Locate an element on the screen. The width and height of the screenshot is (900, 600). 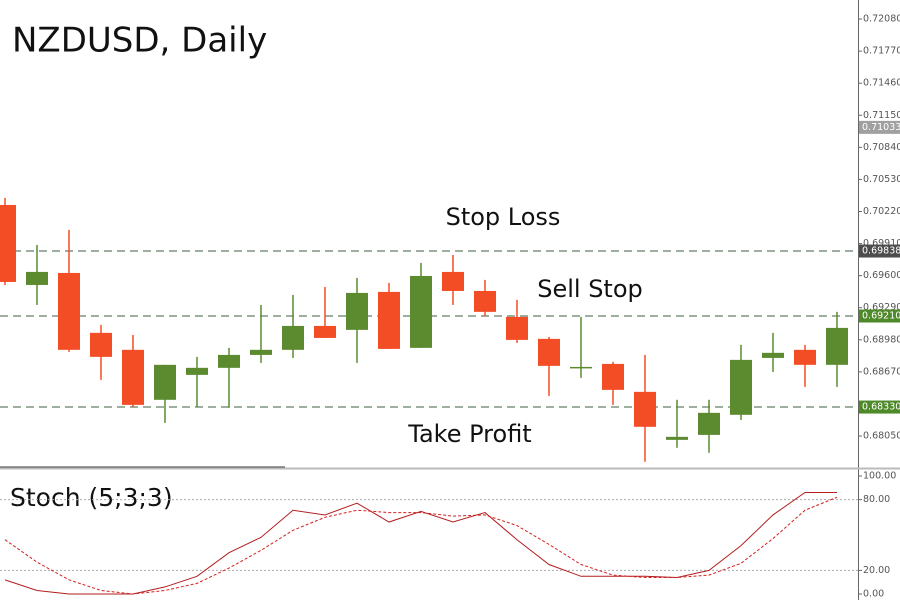
level-annotation: Take Profit is located at coordinates (469, 434).